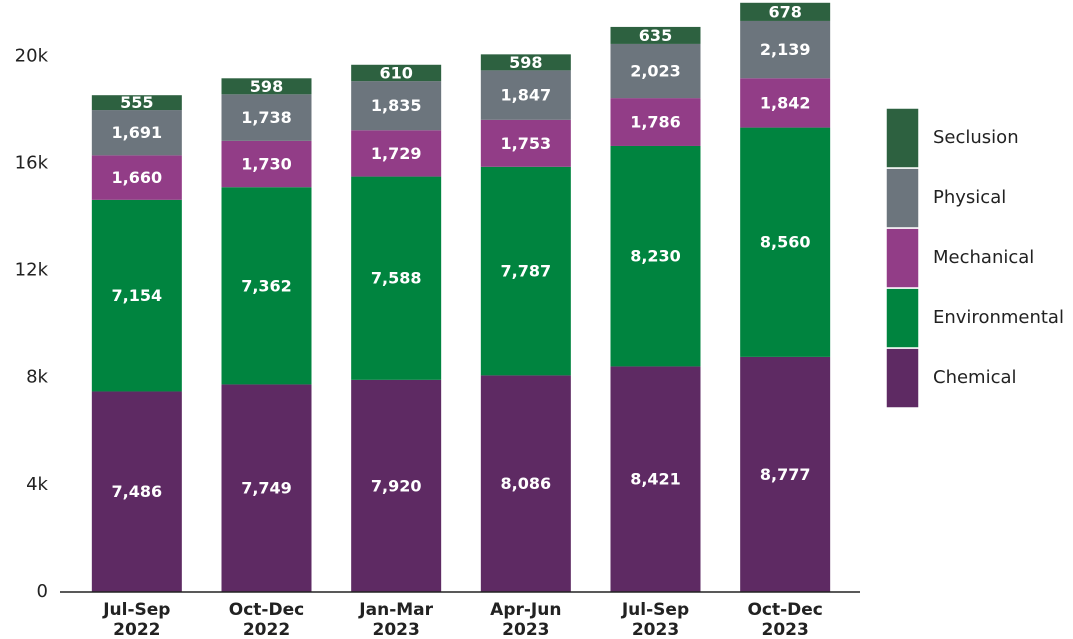  Describe the element at coordinates (136, 619) in the screenshot. I see `x-tick-label: Jul-Sep 2022` at that location.